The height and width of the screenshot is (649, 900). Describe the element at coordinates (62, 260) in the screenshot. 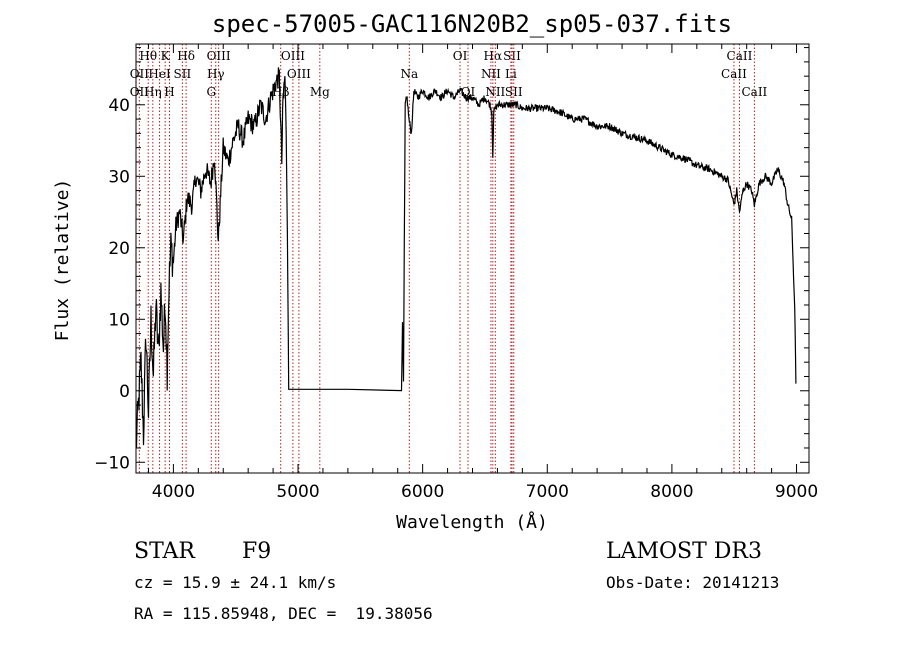

I see `y-axis-label: Flux (relative)` at that location.